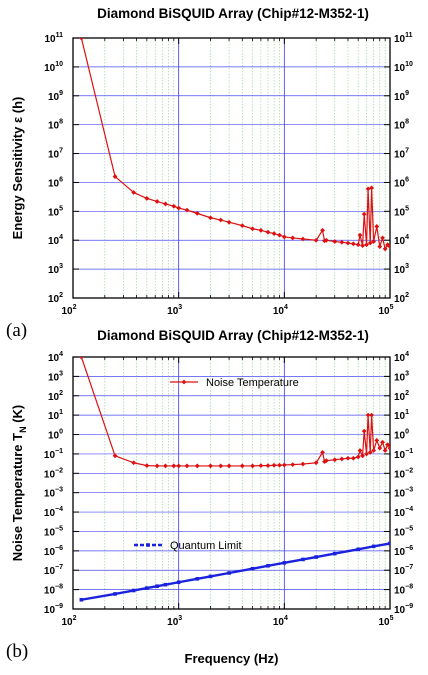 The width and height of the screenshot is (428, 675). I want to click on y-tick-label-right: 10⁷, so click(401, 154).